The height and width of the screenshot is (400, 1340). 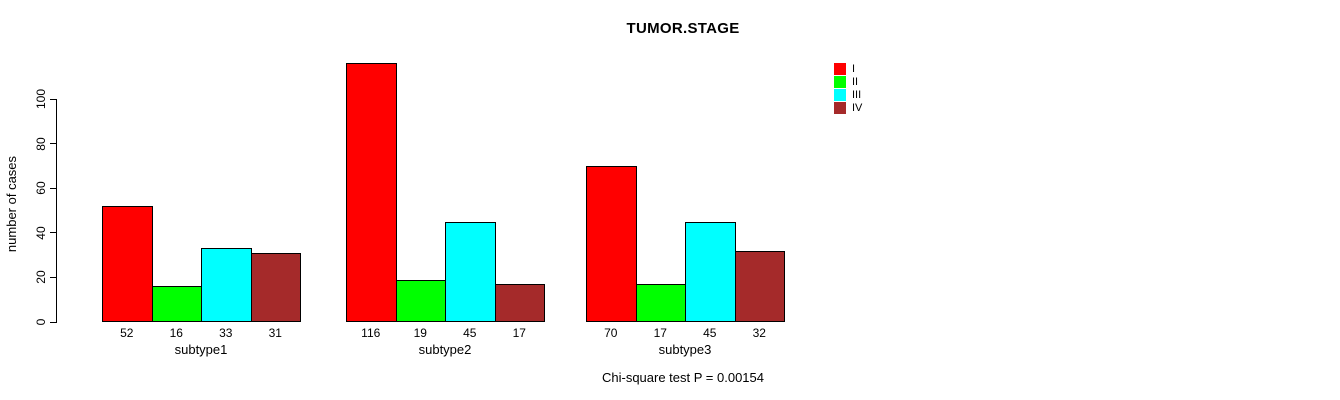 What do you see at coordinates (848, 81) in the screenshot?
I see `legend-row-II: II` at bounding box center [848, 81].